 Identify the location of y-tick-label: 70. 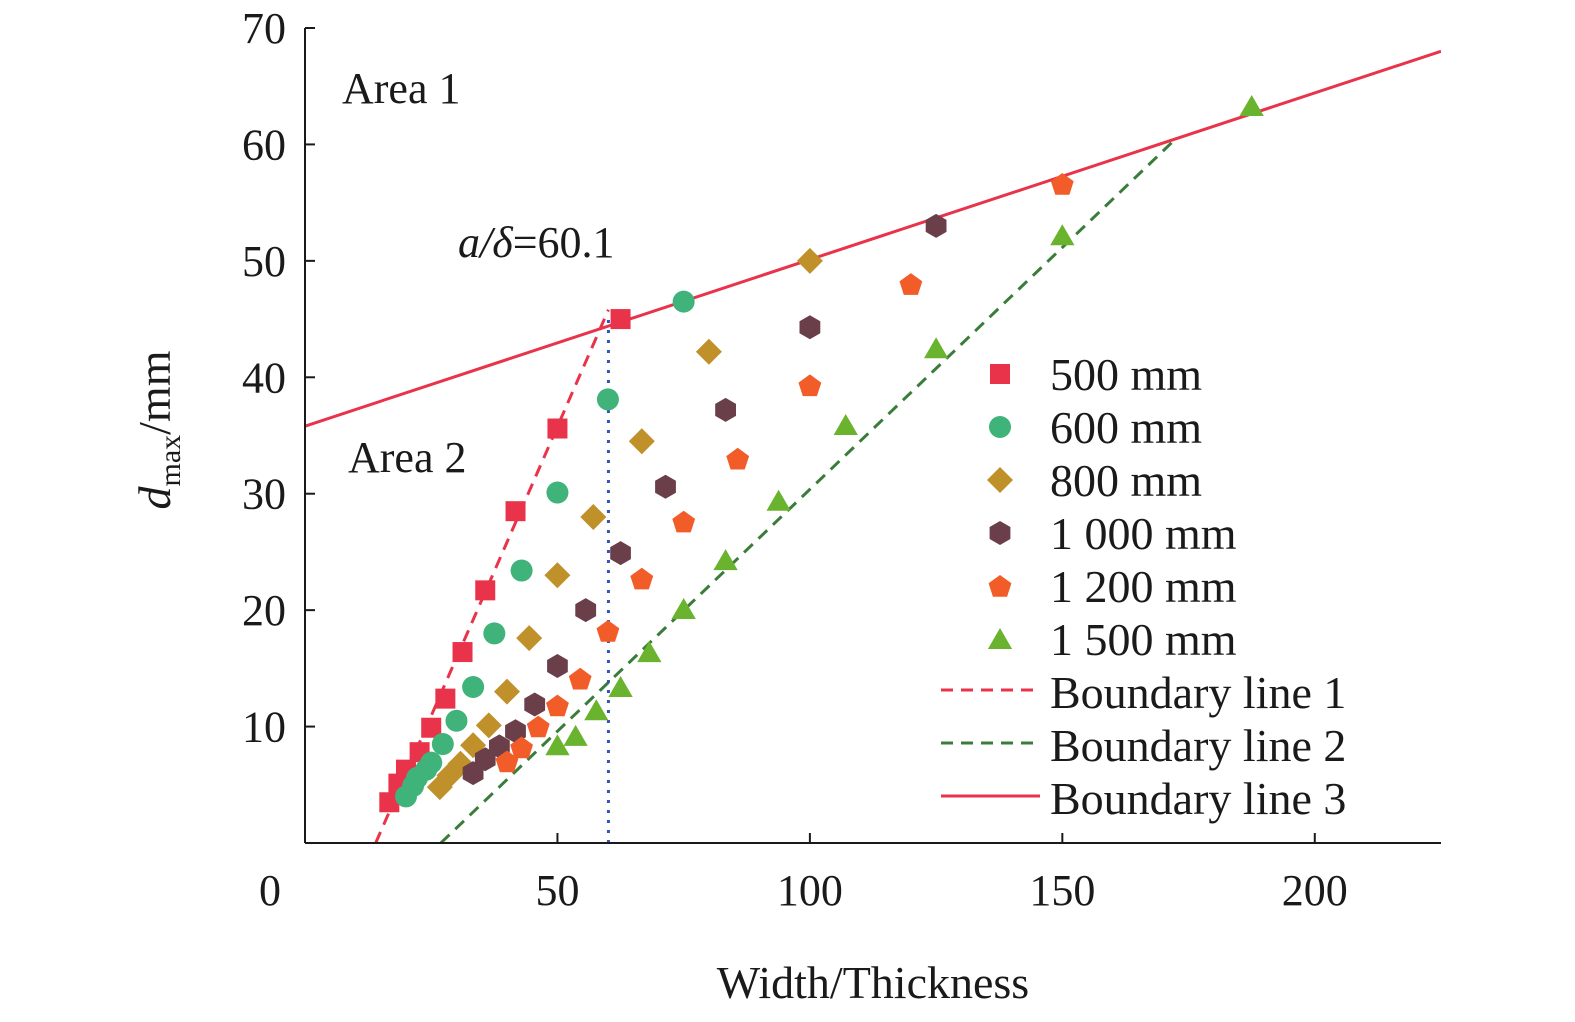
(264, 28).